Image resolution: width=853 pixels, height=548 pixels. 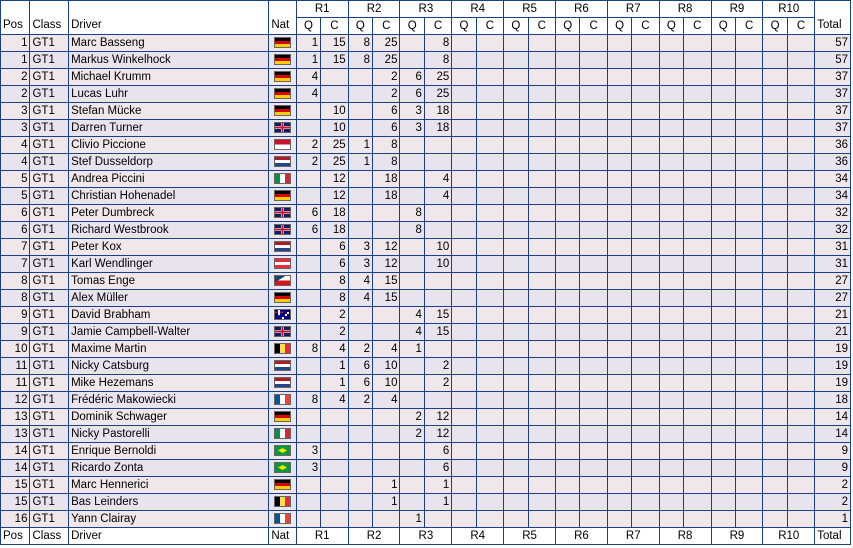 I want to click on driver-cell: Alex Müller, so click(x=169, y=298).